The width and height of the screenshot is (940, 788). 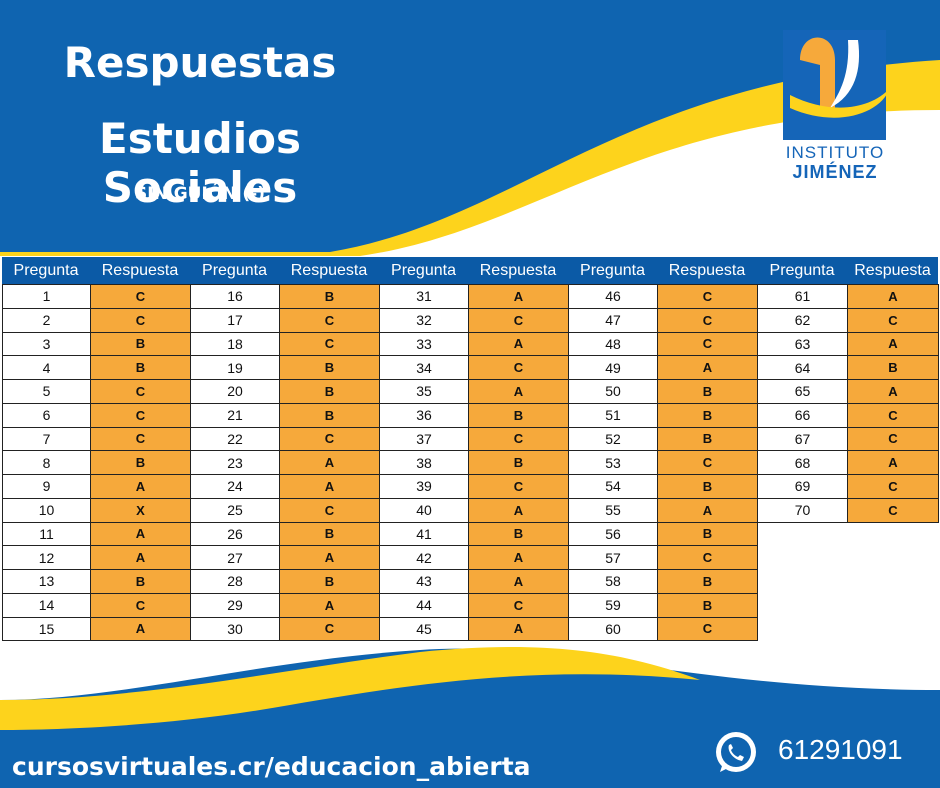 I want to click on question-number: 31, so click(x=424, y=296).